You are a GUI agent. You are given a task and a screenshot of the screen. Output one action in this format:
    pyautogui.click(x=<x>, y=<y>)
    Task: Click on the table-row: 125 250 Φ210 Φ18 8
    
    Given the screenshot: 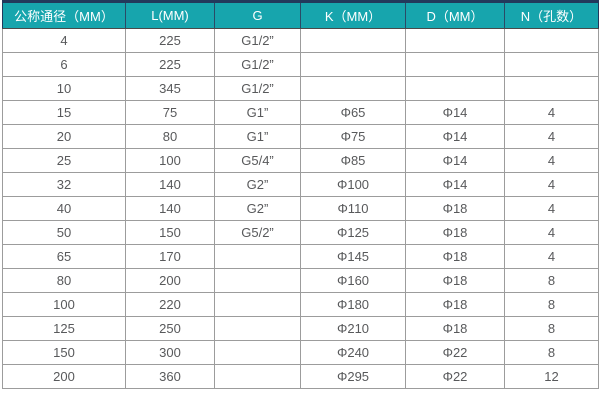 What is the action you would take?
    pyautogui.click(x=300, y=328)
    